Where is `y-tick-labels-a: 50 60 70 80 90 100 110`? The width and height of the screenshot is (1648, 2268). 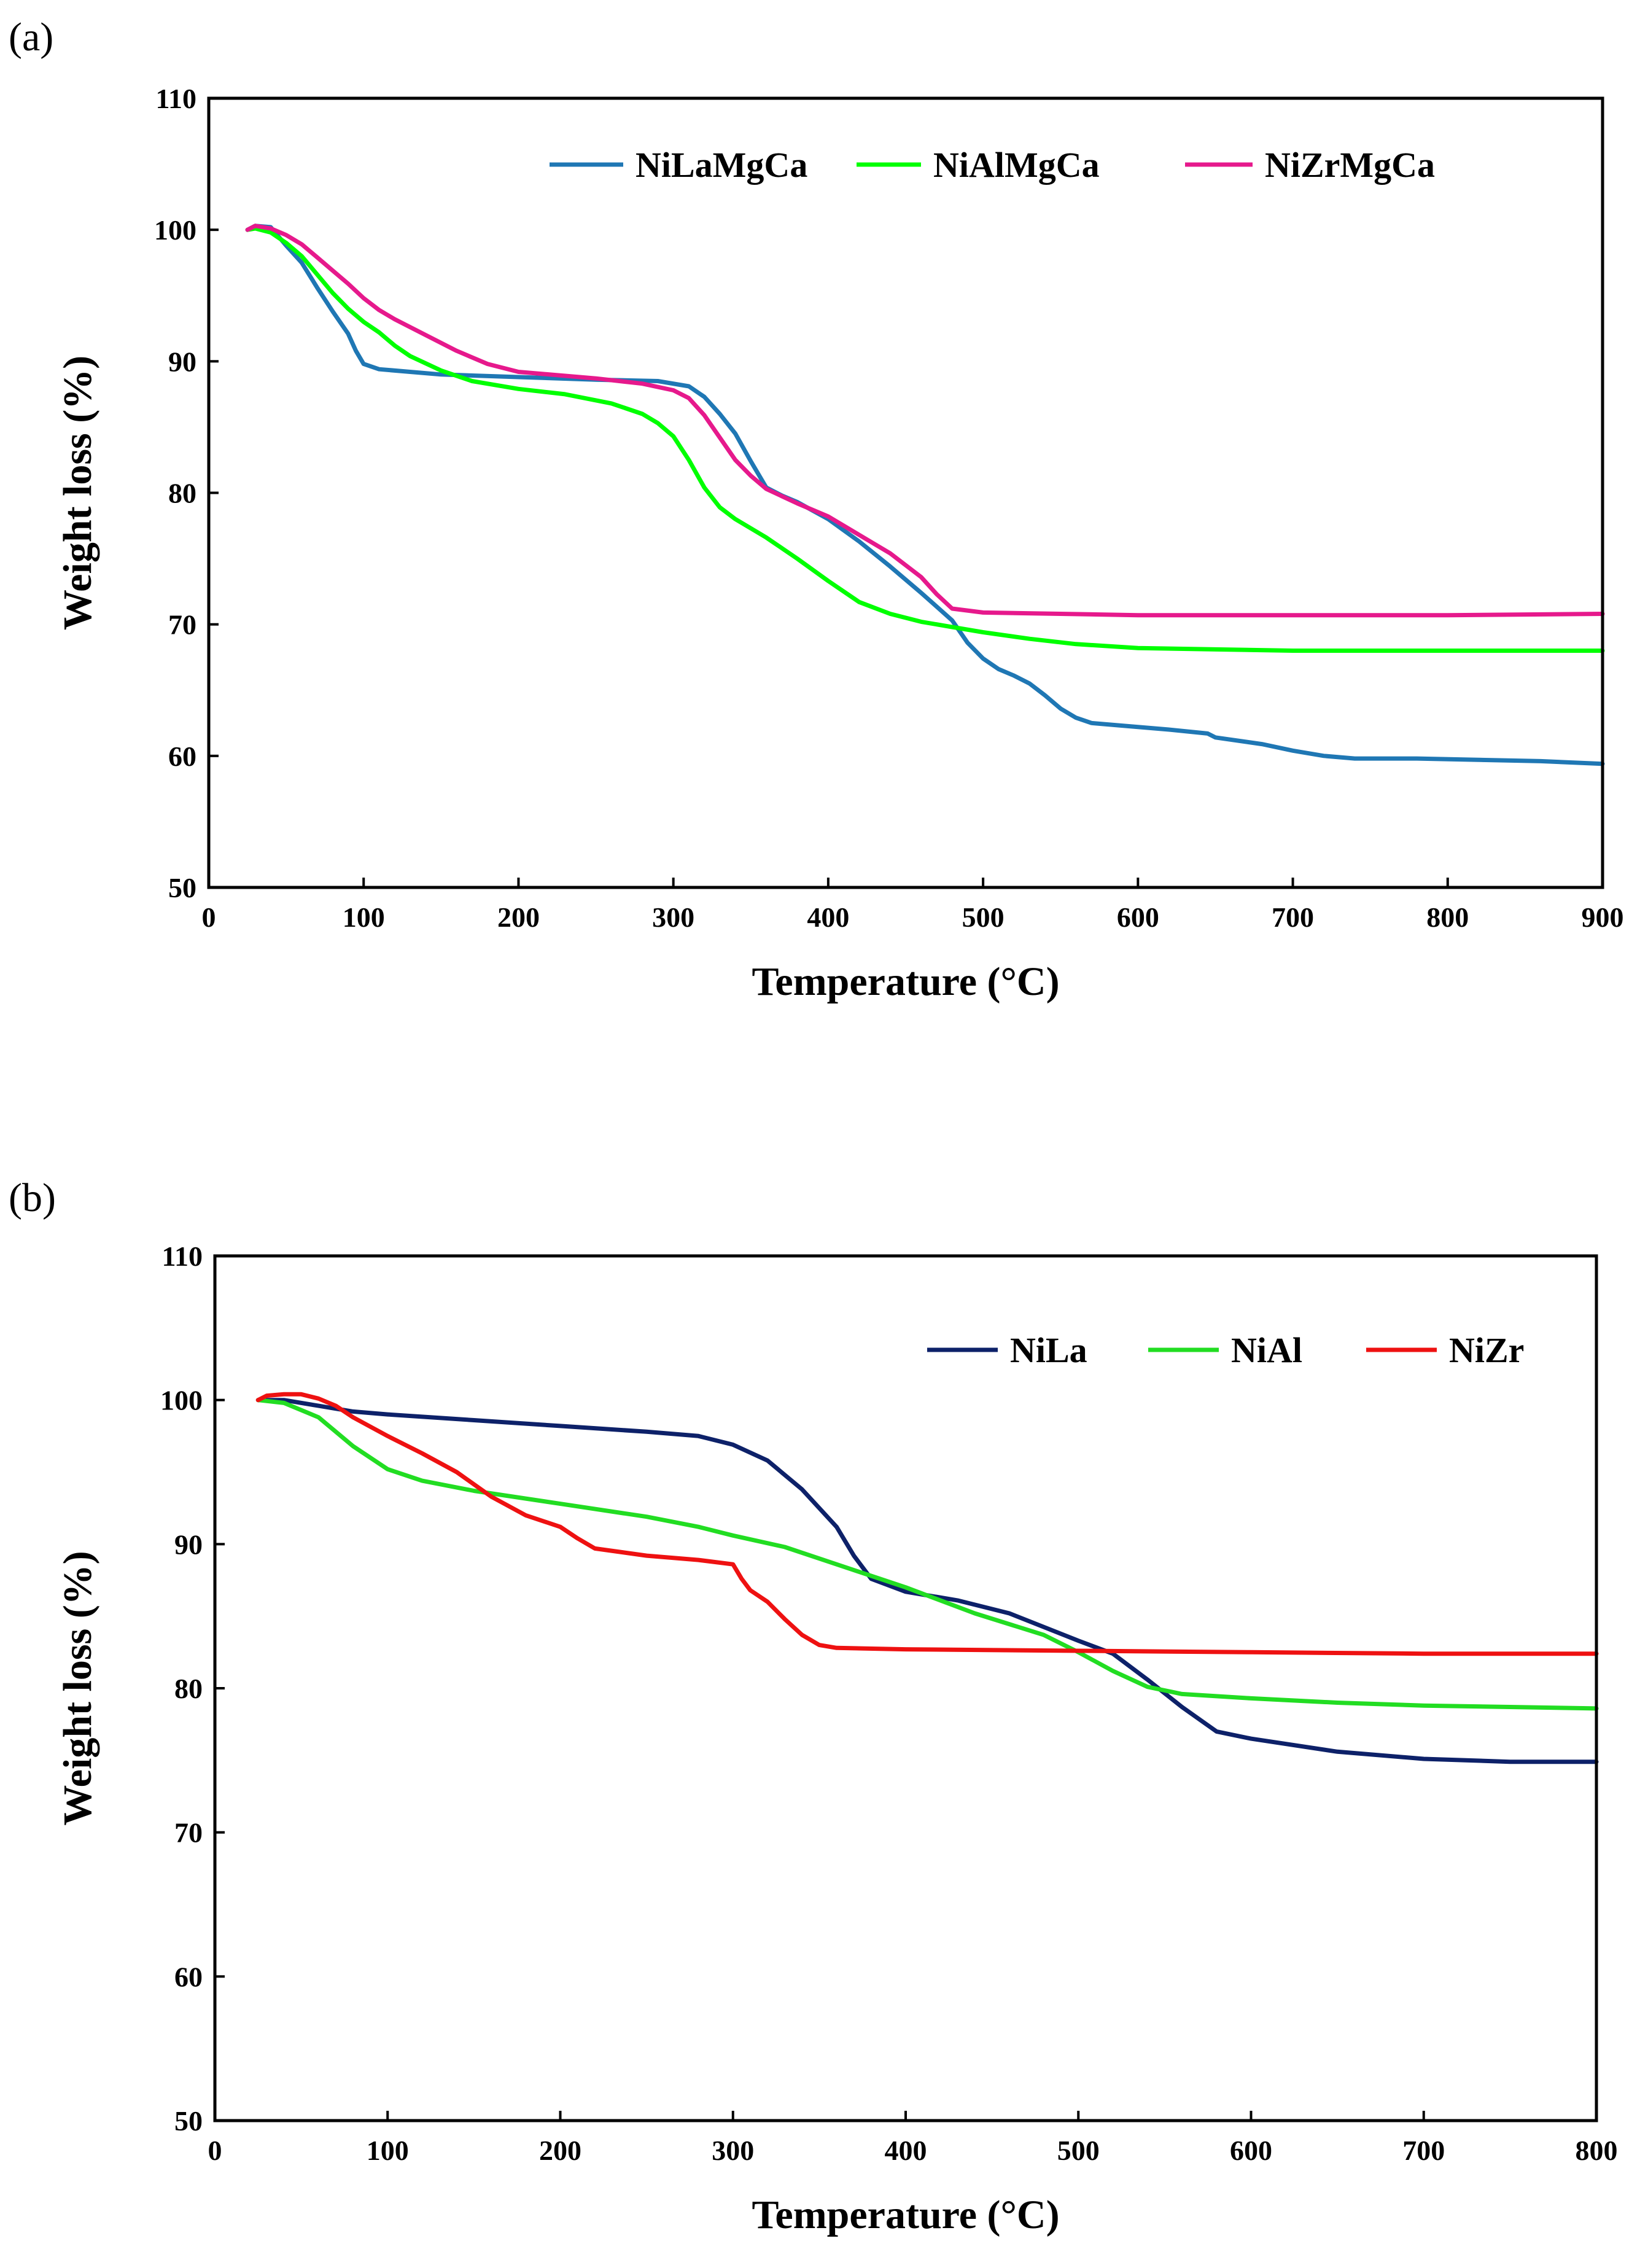
y-tick-labels-a: 50 60 70 80 90 100 110 is located at coordinates (186, 493).